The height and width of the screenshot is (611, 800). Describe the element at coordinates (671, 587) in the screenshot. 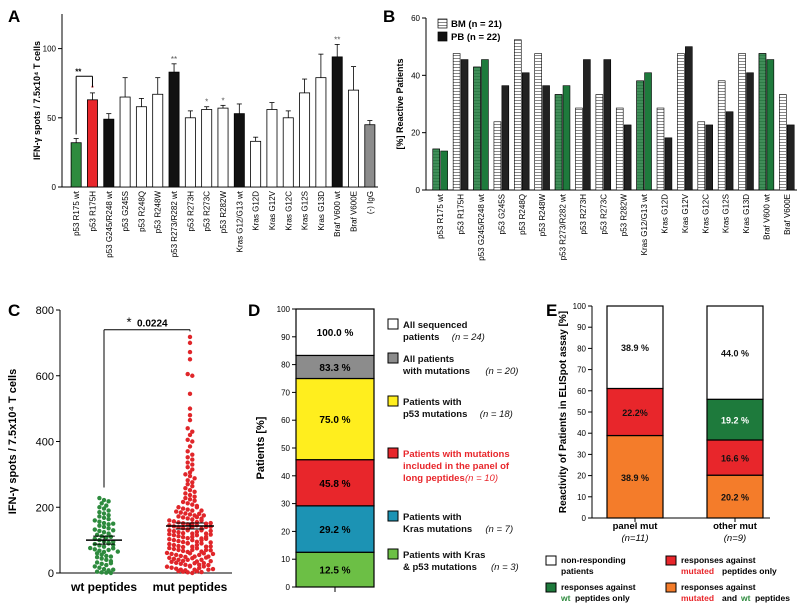

I see `e-legend-swatch-both` at that location.